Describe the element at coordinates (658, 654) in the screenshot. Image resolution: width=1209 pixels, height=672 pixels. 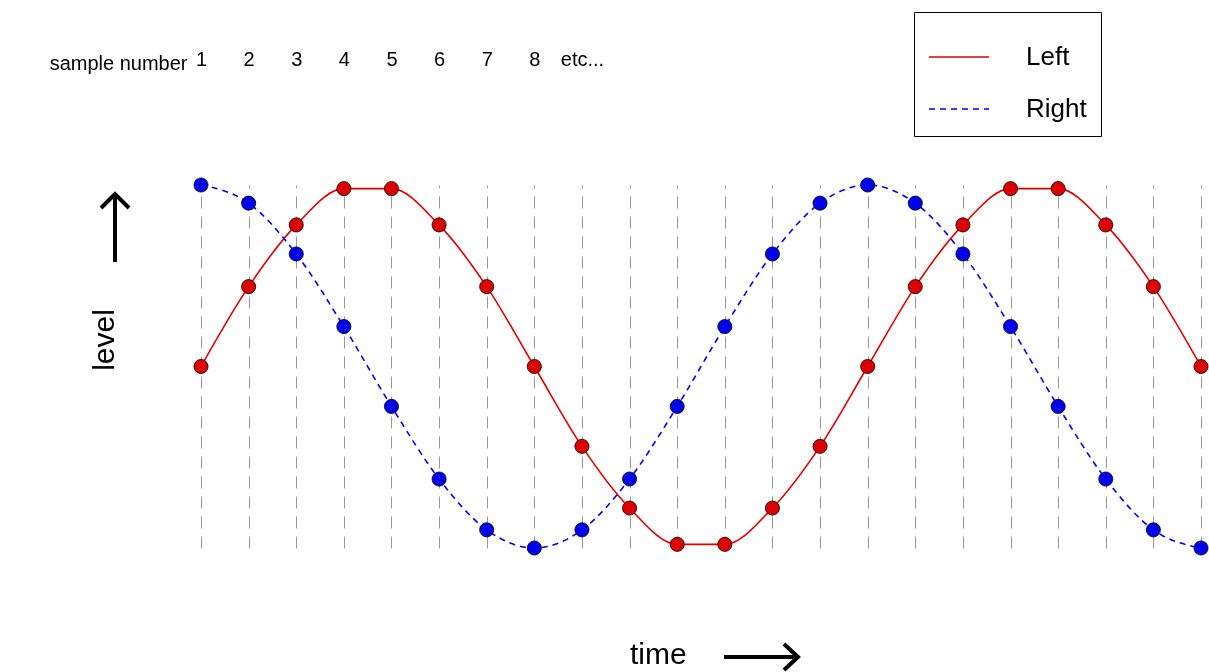
I see `x-axis-title: time` at that location.